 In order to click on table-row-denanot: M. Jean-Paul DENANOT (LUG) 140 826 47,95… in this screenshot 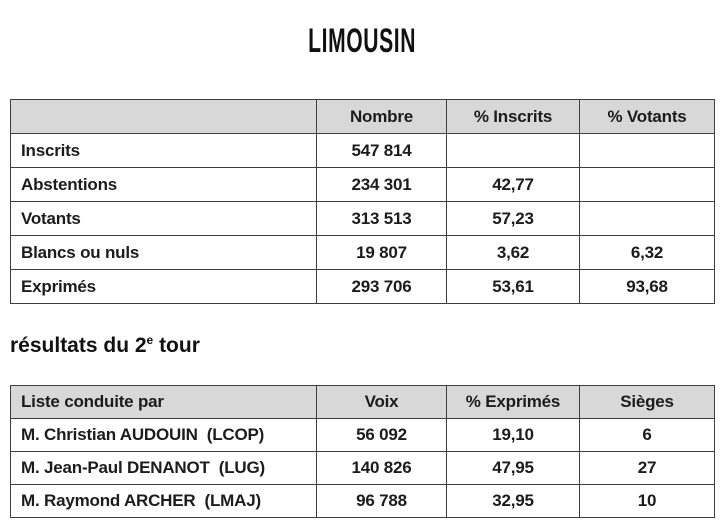, I will do `click(362, 468)`.